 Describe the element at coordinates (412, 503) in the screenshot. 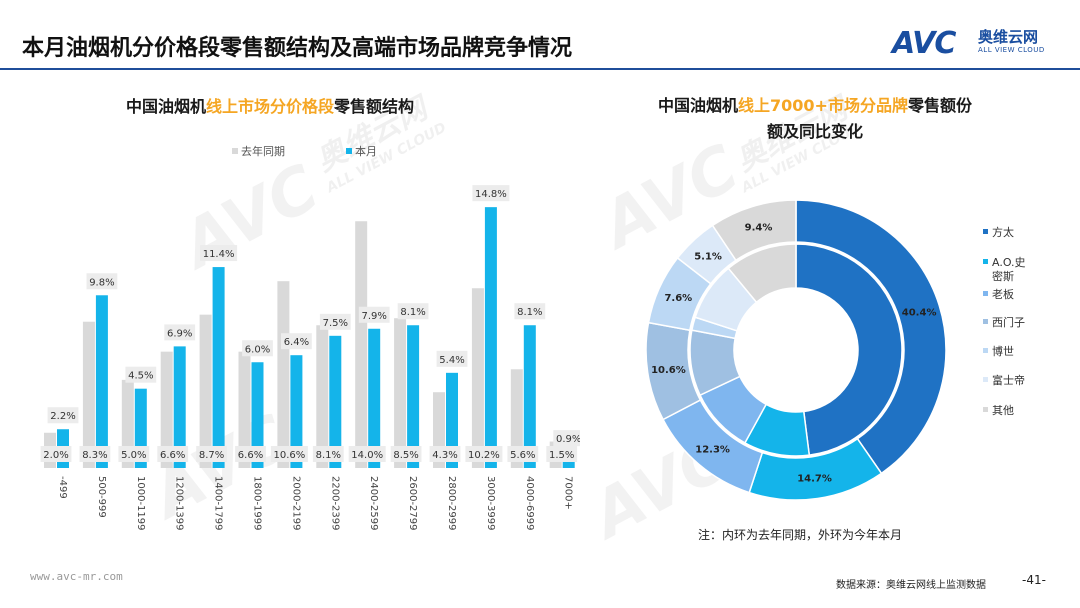

I see `tick-label-9: 2600-2799` at that location.